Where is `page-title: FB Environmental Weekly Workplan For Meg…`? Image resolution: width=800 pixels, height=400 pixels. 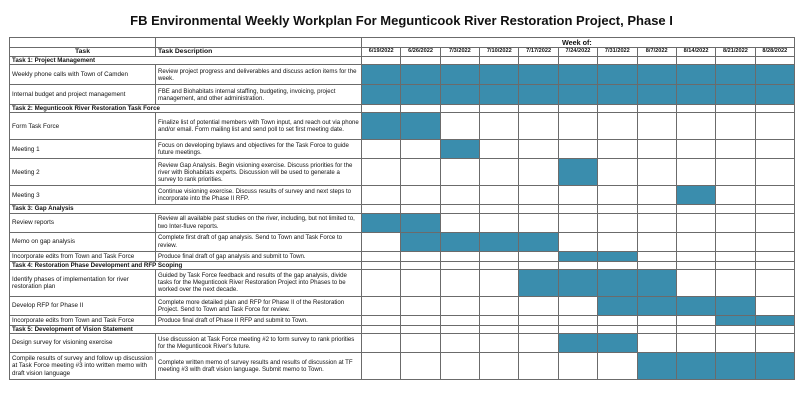
page-title: FB Environmental Weekly Workplan For Meg… is located at coordinates (401, 20).